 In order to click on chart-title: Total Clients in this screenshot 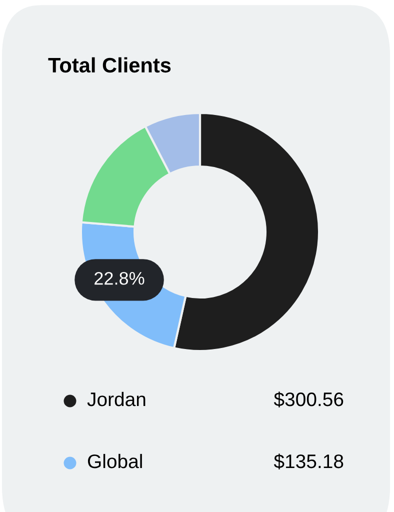, I will do `click(109, 65)`.